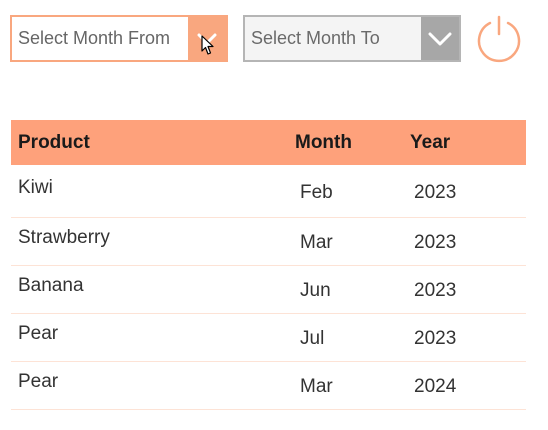 This screenshot has height=430, width=548. Describe the element at coordinates (64, 237) in the screenshot. I see `cell-product: Strawberry` at that location.